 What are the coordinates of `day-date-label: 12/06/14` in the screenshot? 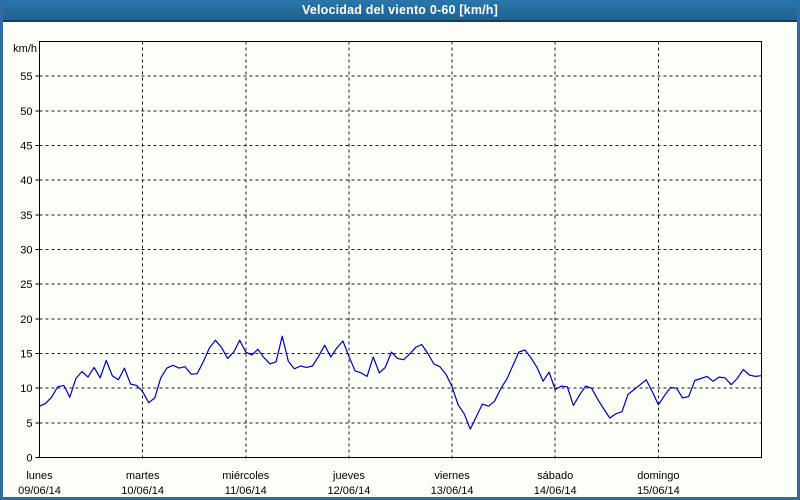 It's located at (349, 491).